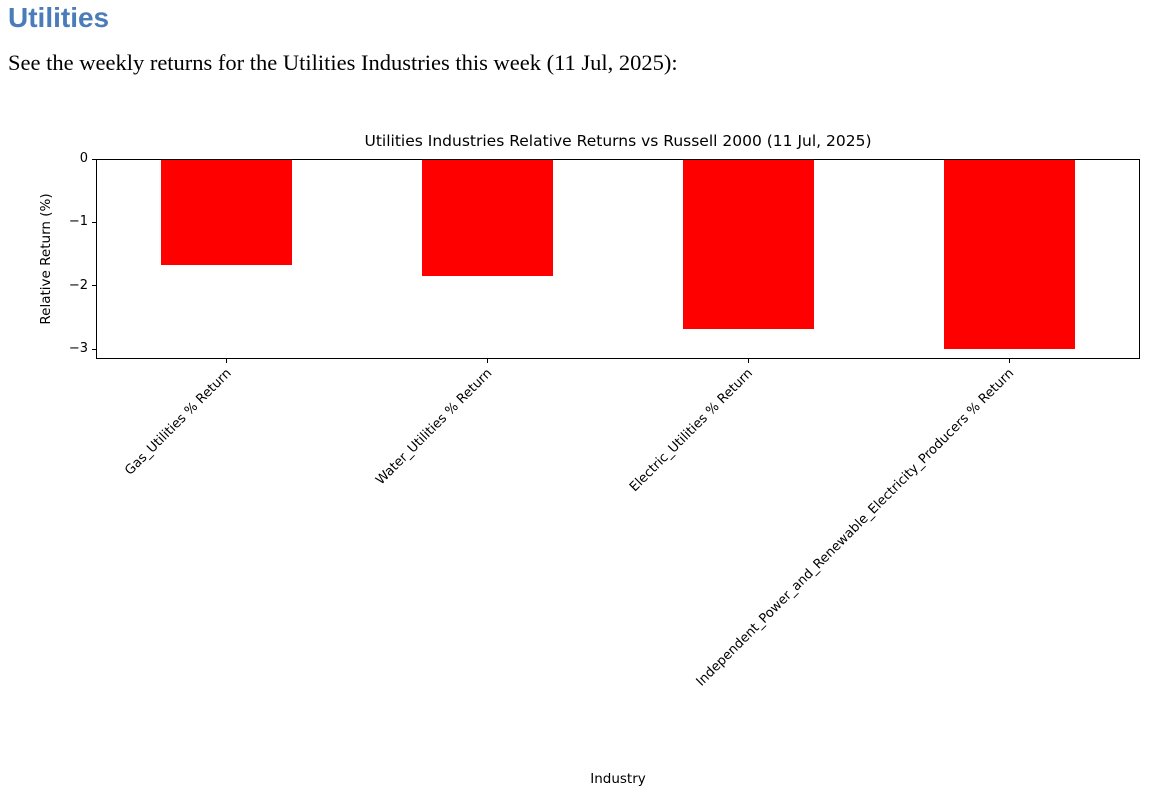 The height and width of the screenshot is (798, 1154). Describe the element at coordinates (59, 17) in the screenshot. I see `page-title: Utilities` at that location.